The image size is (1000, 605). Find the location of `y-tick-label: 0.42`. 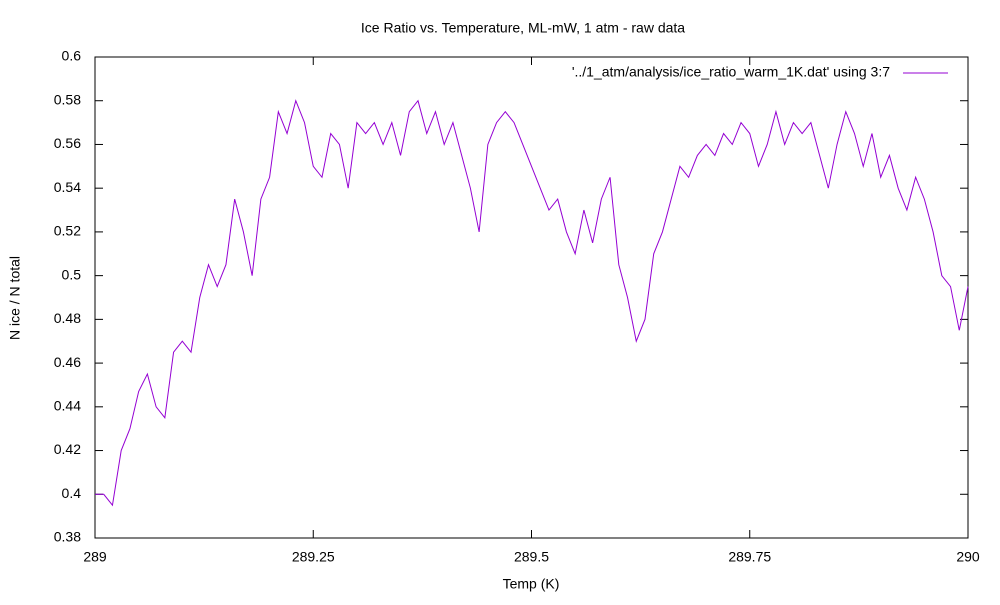

y-tick-label: 0.42 is located at coordinates (67, 449).